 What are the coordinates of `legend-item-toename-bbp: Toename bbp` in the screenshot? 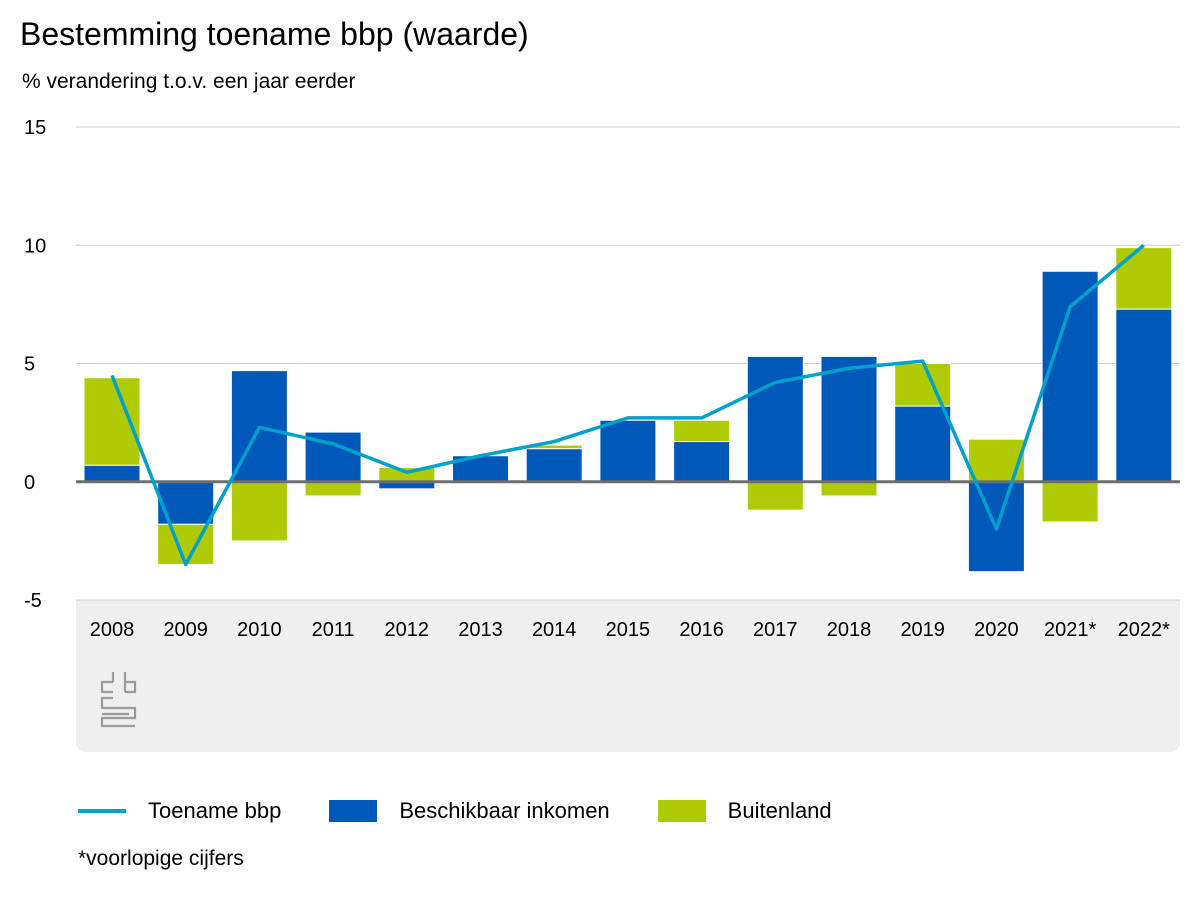 It's located at (179, 811).